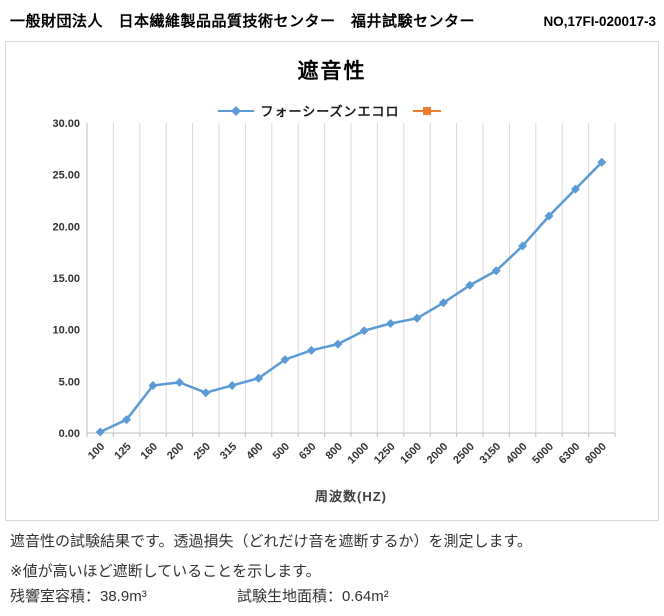 This screenshot has height=616, width=664. I want to click on x-tick-label: 250, so click(201, 451).